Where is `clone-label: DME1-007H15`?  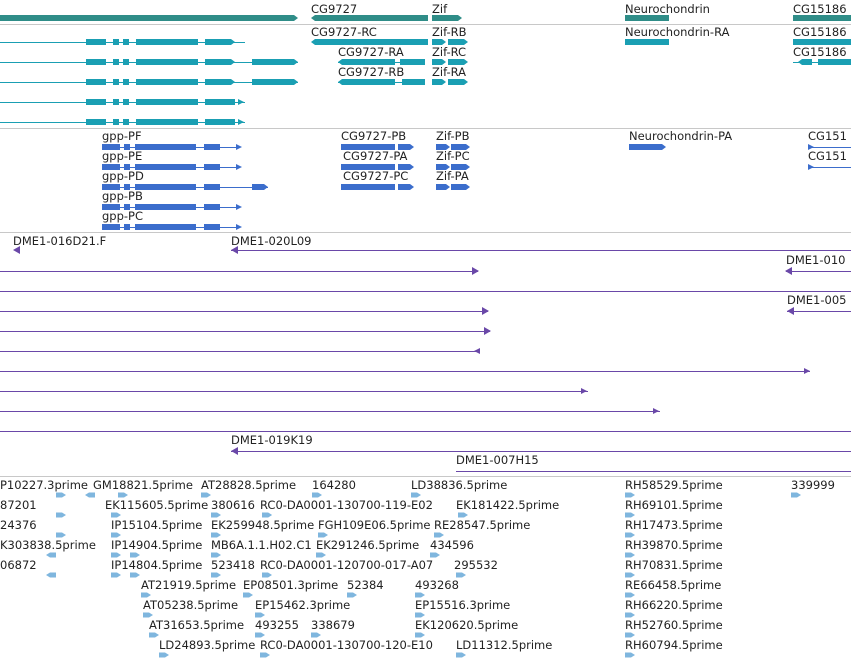
clone-label: DME1-007H15 is located at coordinates (497, 460).